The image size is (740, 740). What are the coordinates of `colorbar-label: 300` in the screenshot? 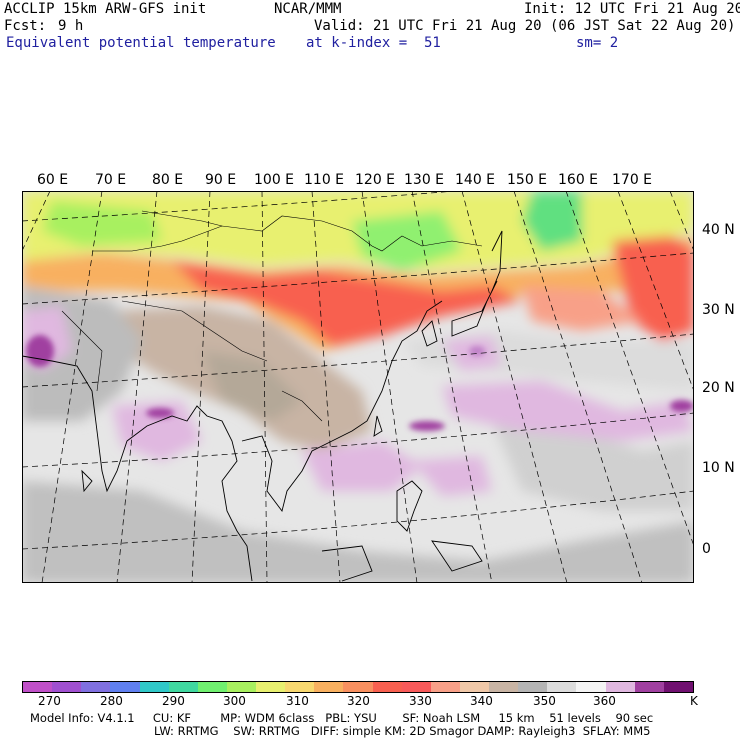 It's located at (234, 701).